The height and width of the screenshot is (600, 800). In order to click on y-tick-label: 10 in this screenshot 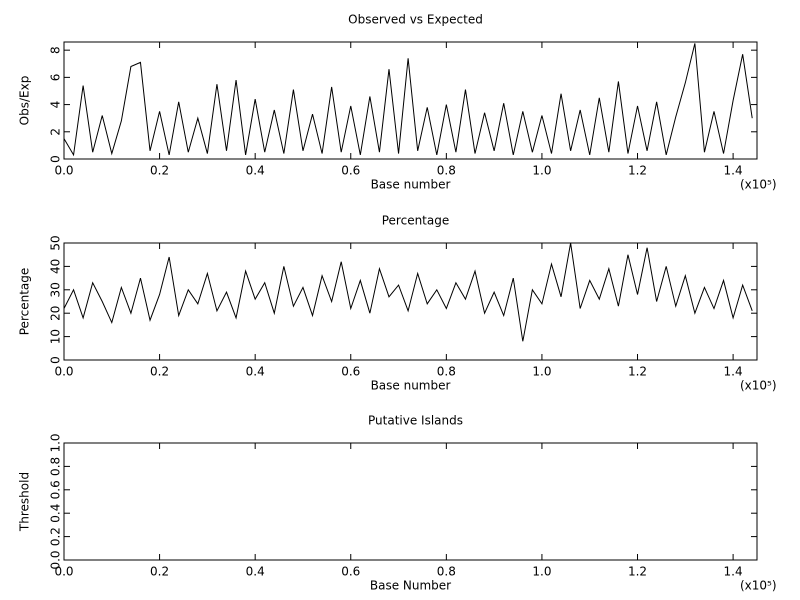, I will do `click(56, 336)`.